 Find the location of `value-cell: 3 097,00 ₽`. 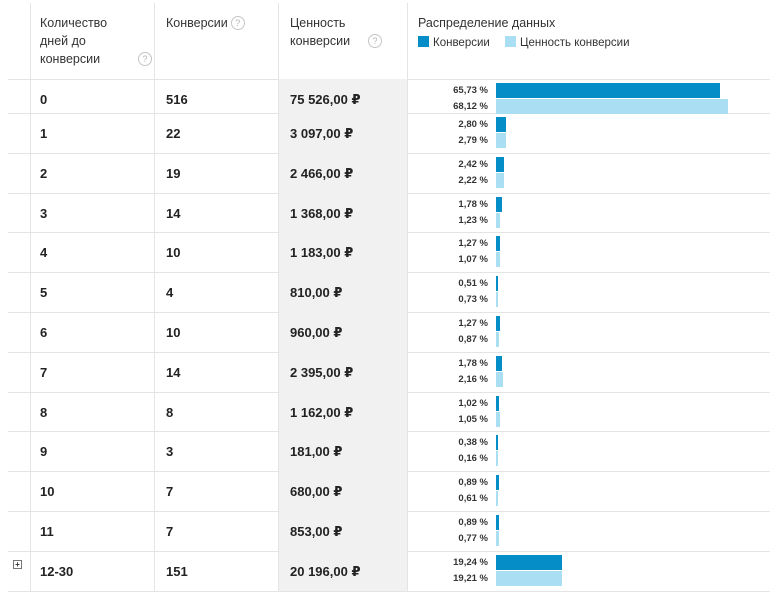

value-cell: 3 097,00 ₽ is located at coordinates (343, 133).